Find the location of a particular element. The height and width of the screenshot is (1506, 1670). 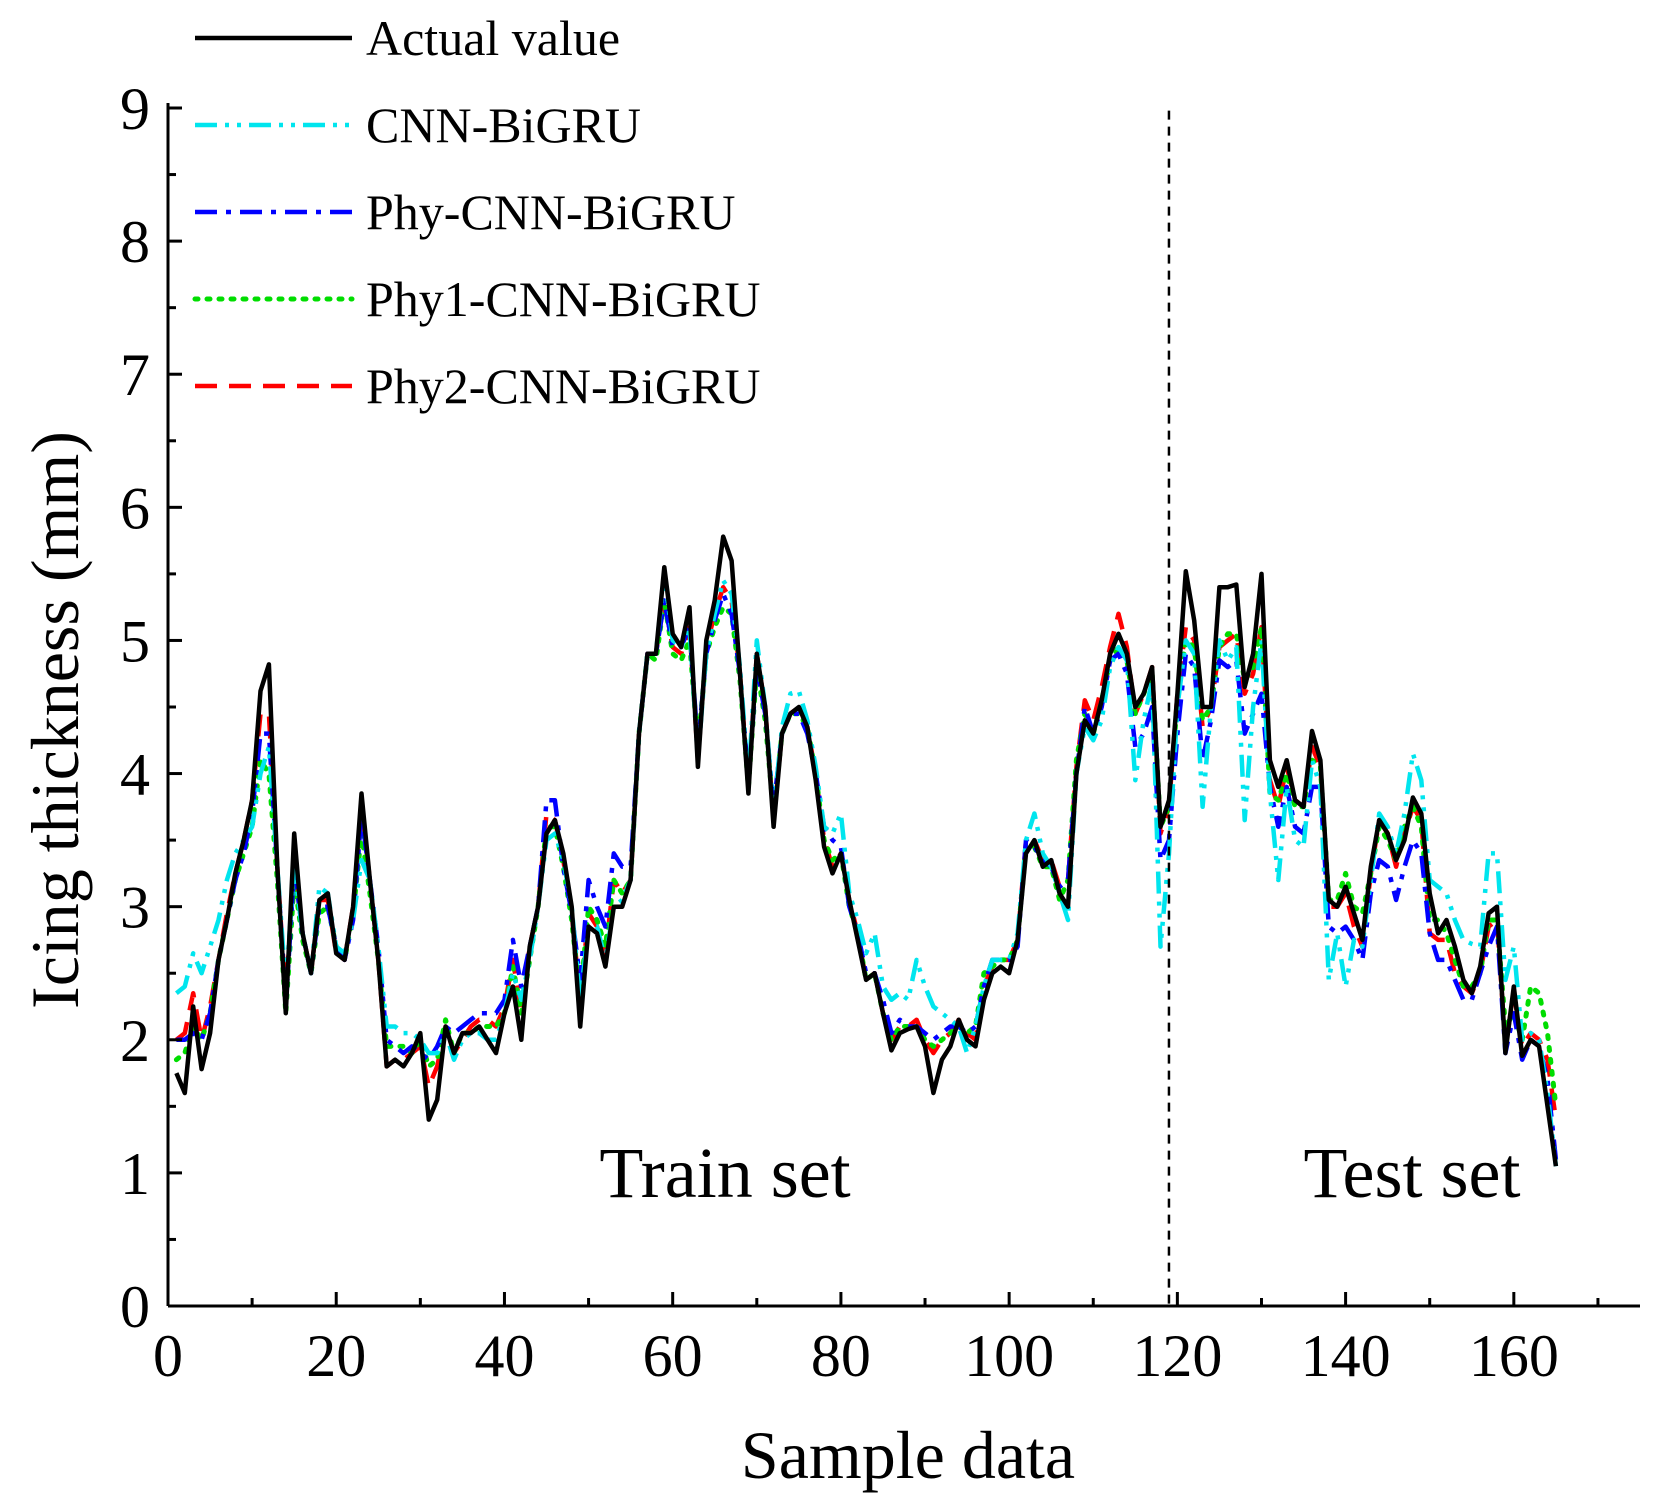

y-axis-title: Icing thickness (mm) is located at coordinates (55, 720).